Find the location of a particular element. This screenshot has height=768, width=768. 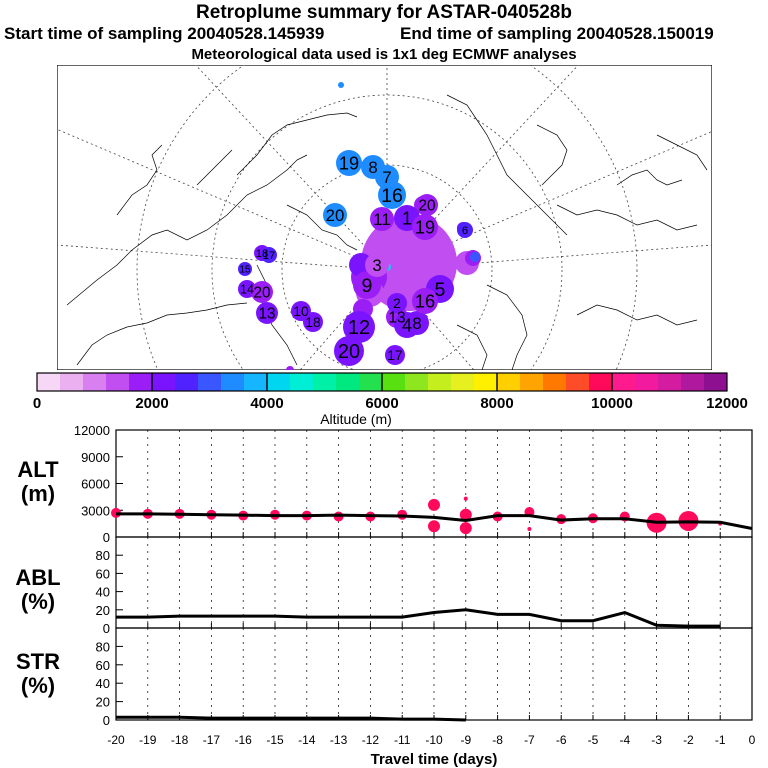

alt-panel: 0 3000 6000 9000 12000 is located at coordinates (413, 484).